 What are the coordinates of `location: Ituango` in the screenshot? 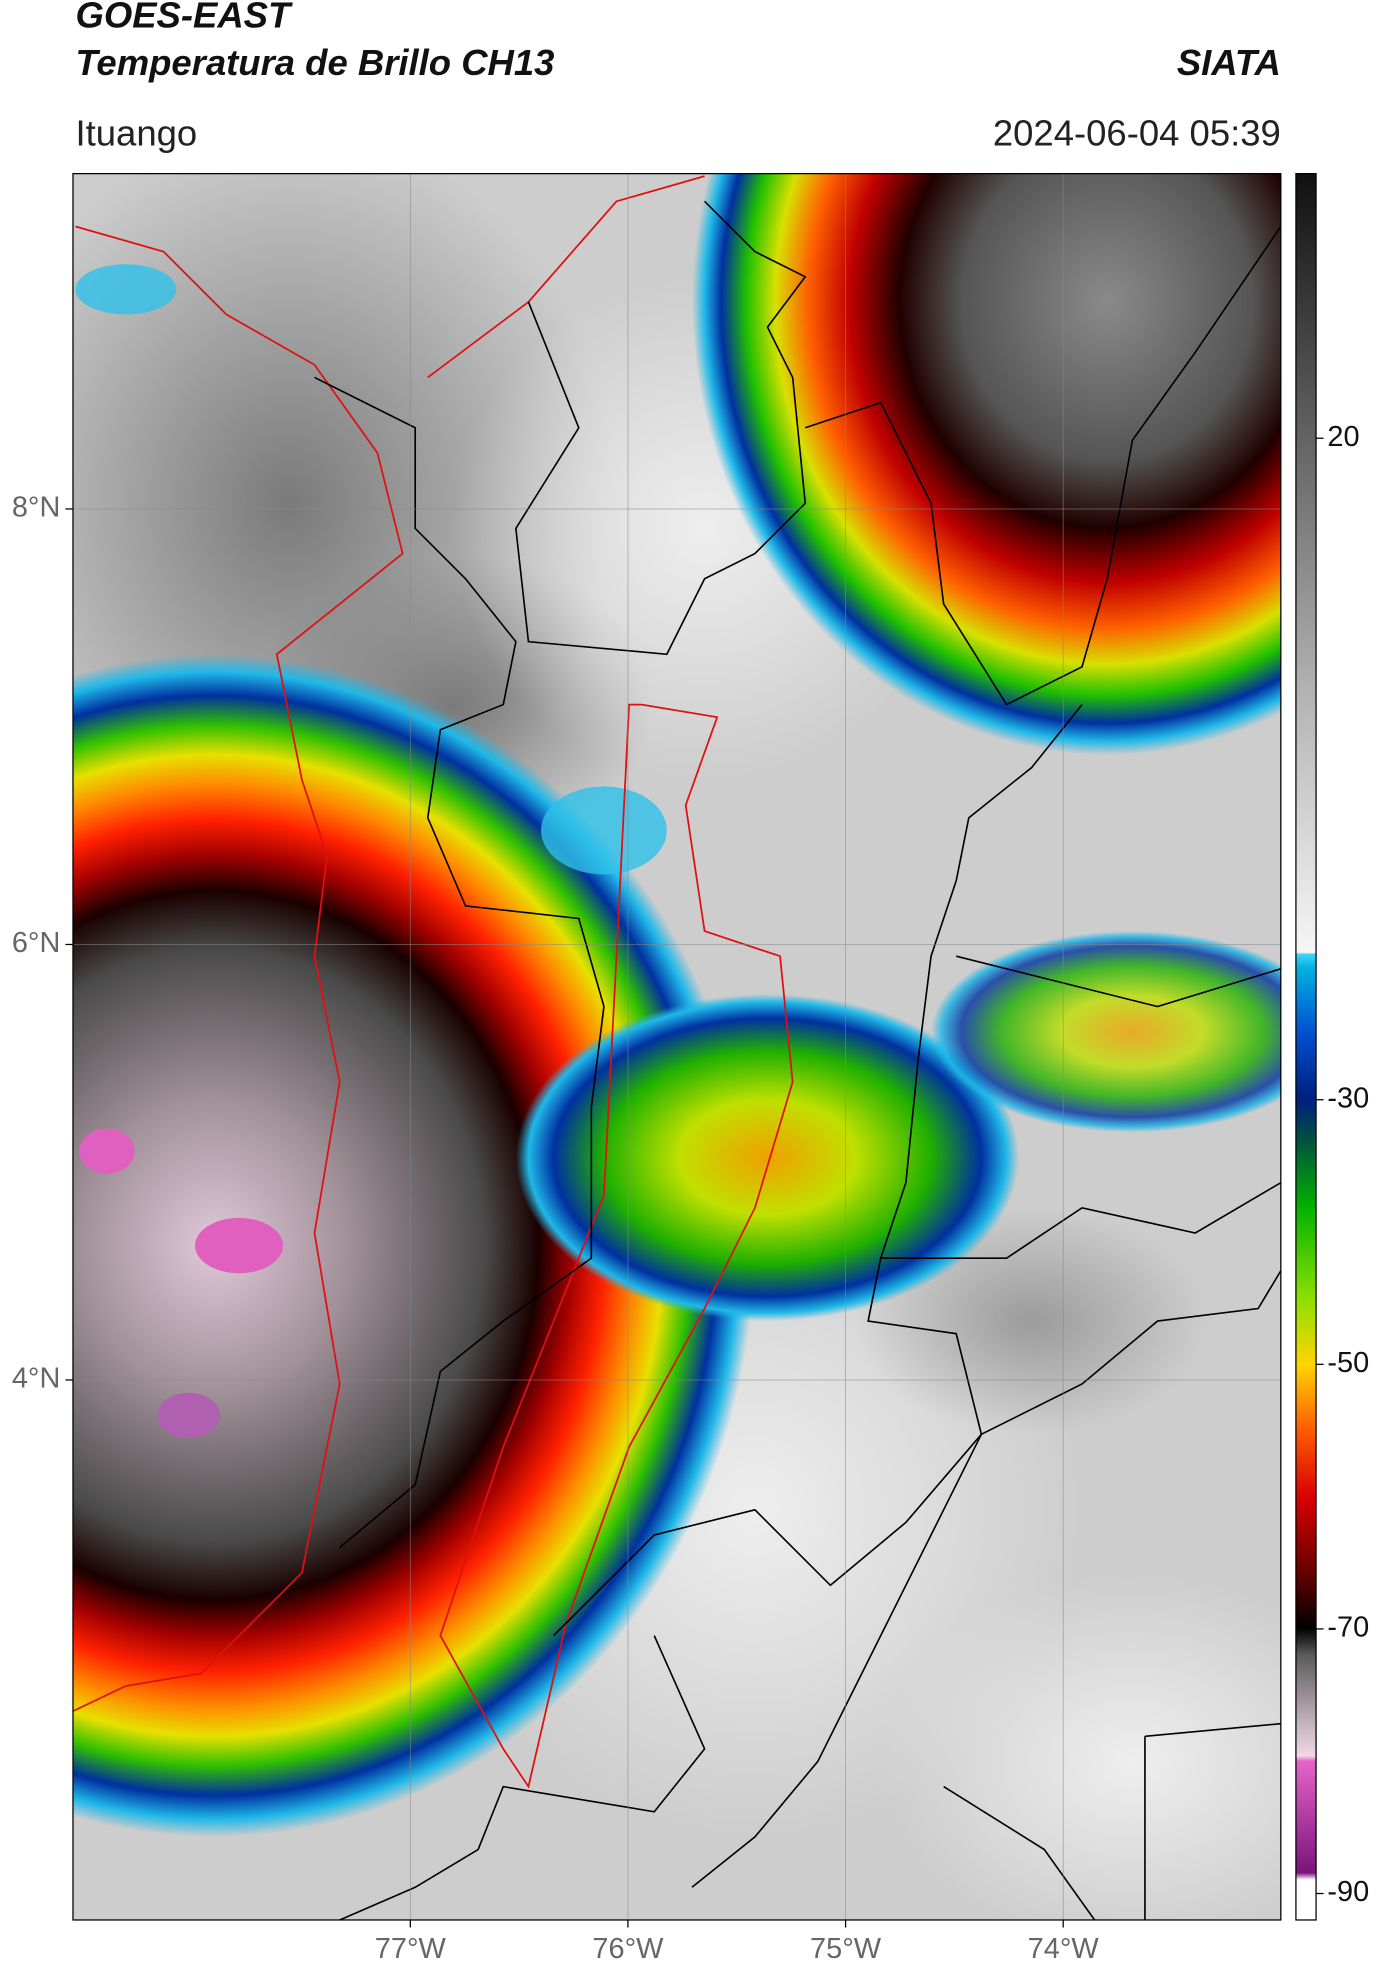 It's located at (136, 133).